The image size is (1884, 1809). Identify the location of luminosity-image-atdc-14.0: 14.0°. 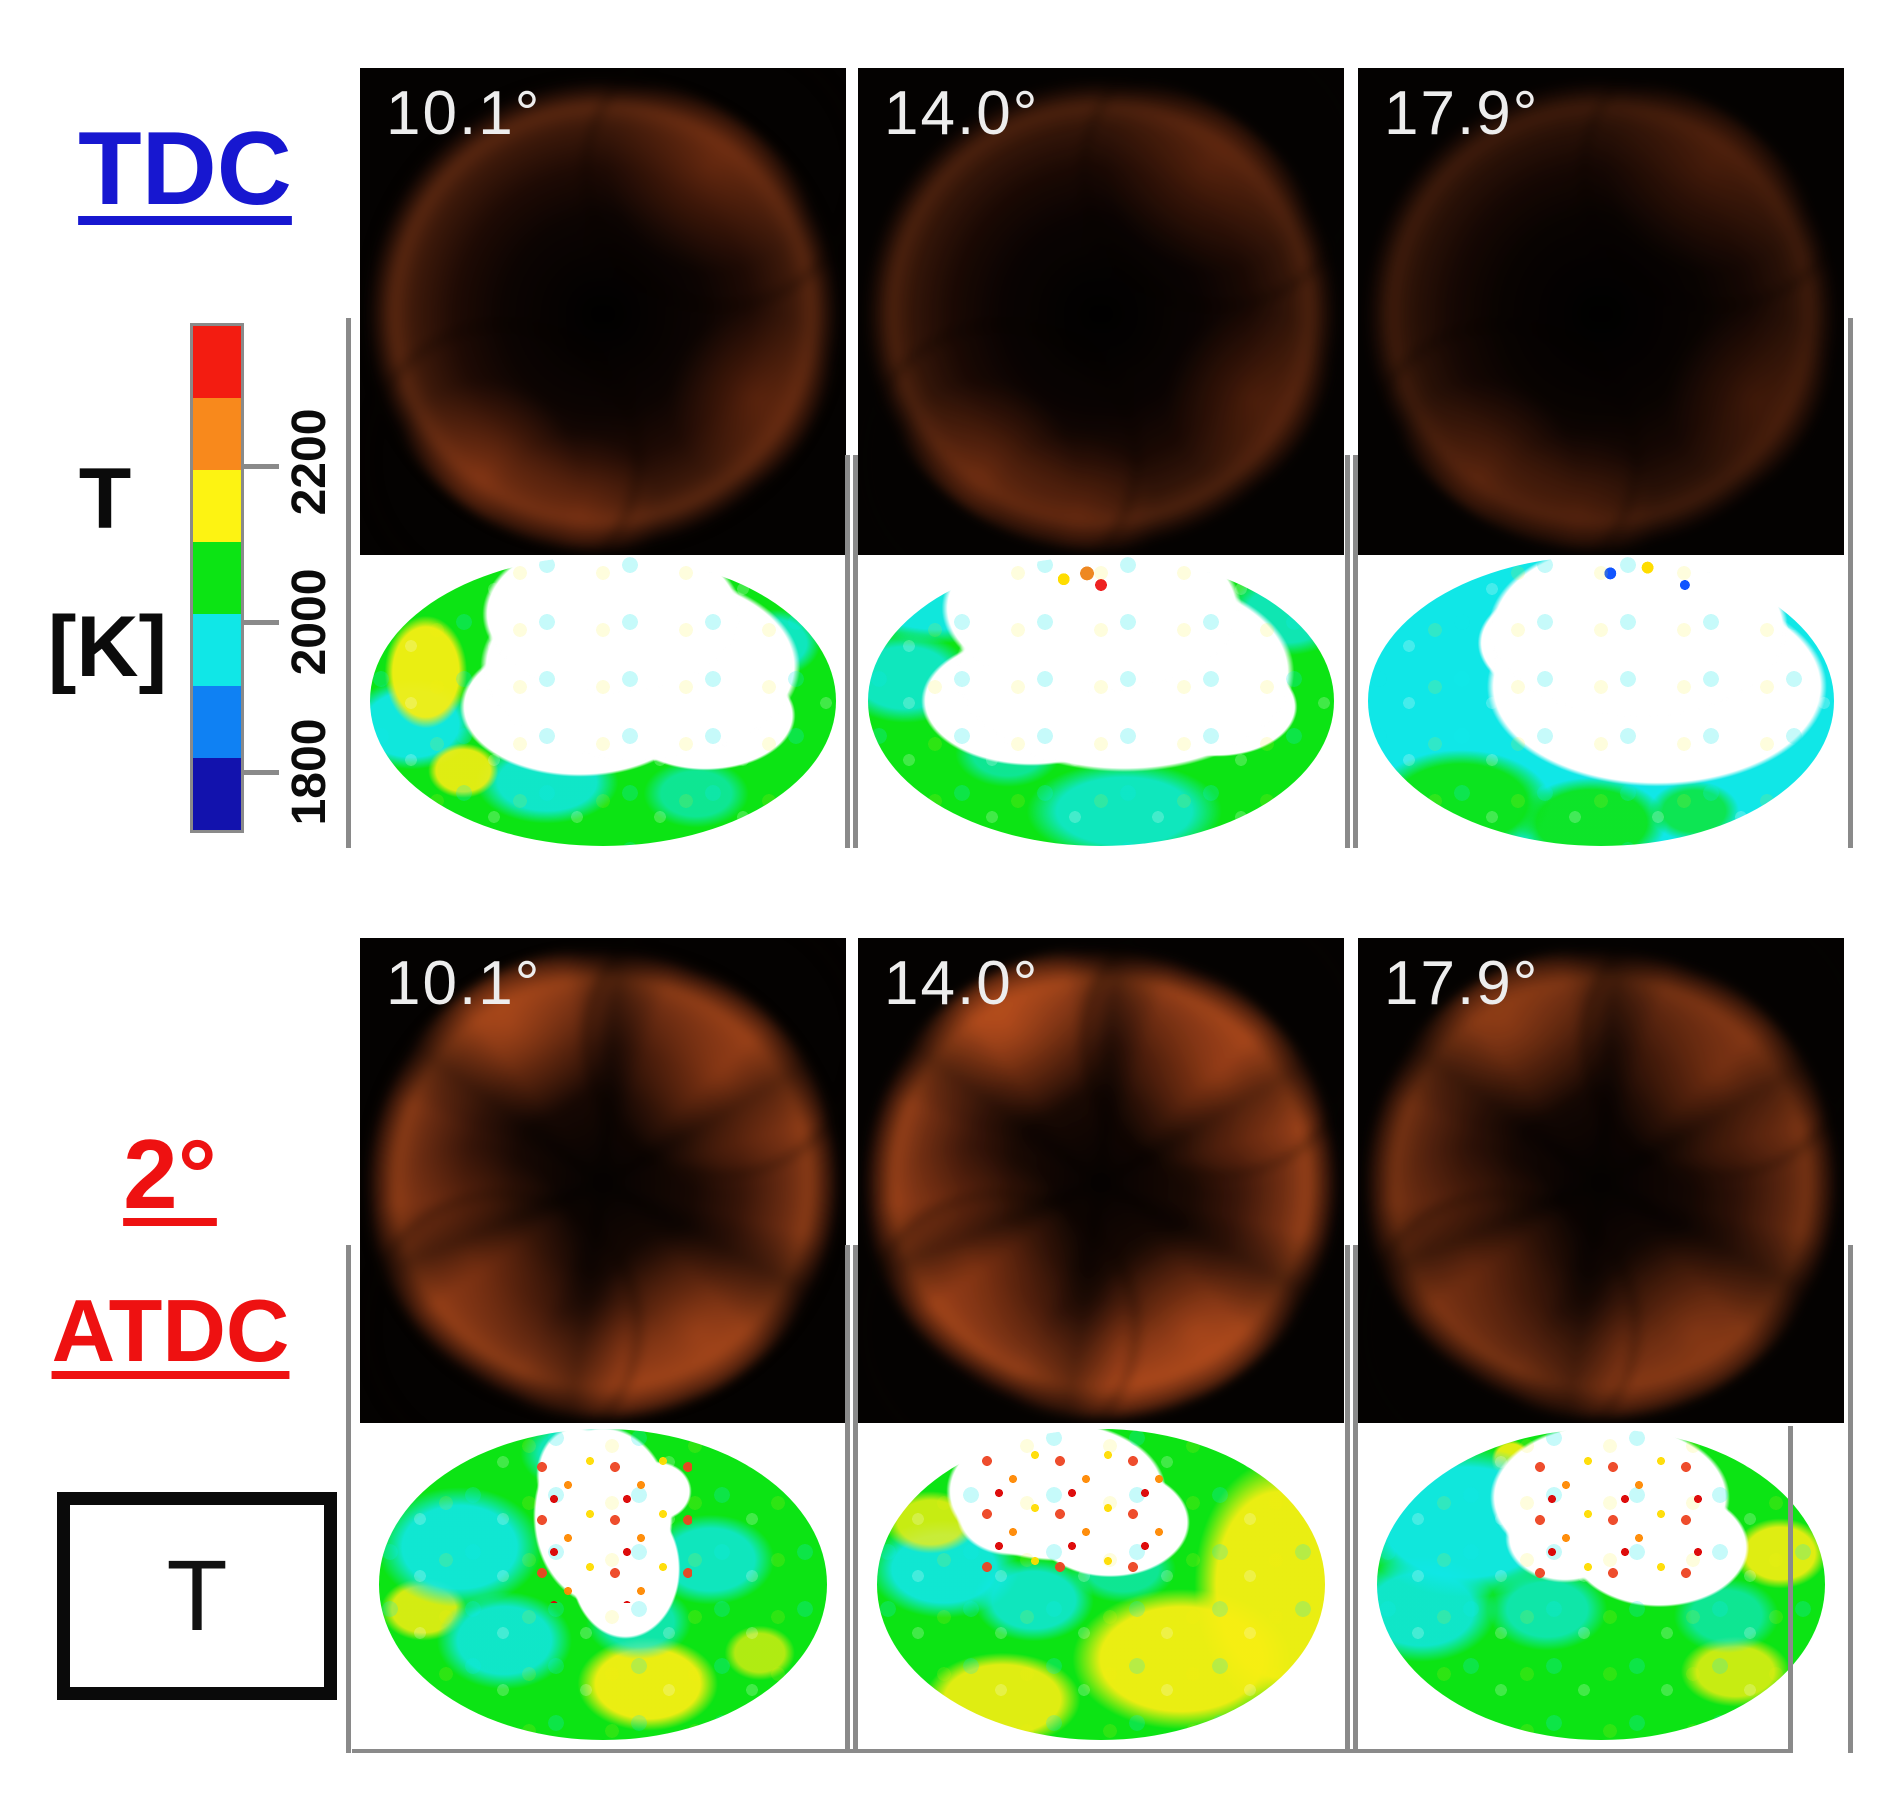
(1101, 1180).